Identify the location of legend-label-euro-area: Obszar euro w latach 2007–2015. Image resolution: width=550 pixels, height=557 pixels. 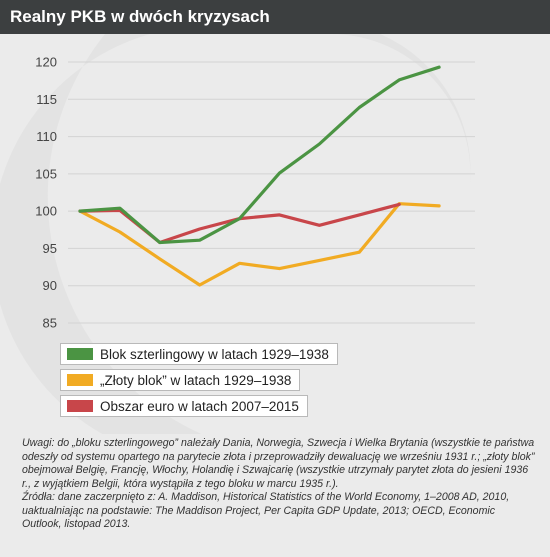
(199, 406).